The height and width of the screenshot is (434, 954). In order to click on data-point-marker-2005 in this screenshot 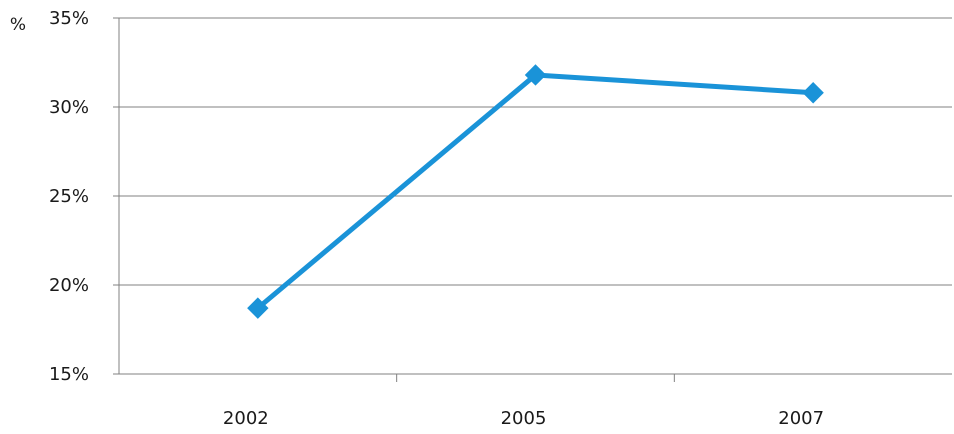, I will do `click(535, 75)`.